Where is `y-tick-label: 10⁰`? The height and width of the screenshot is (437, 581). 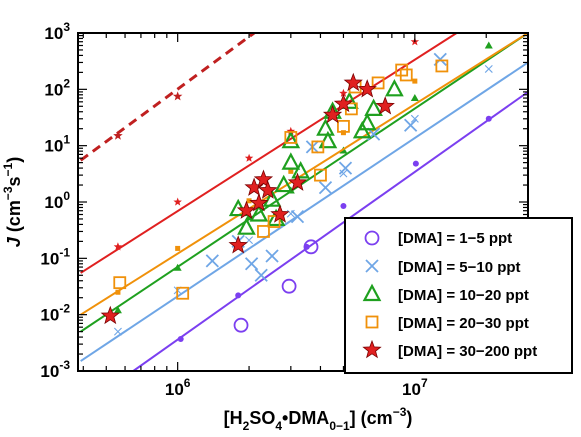 y-tick-label: 10⁰ is located at coordinates (57, 200).